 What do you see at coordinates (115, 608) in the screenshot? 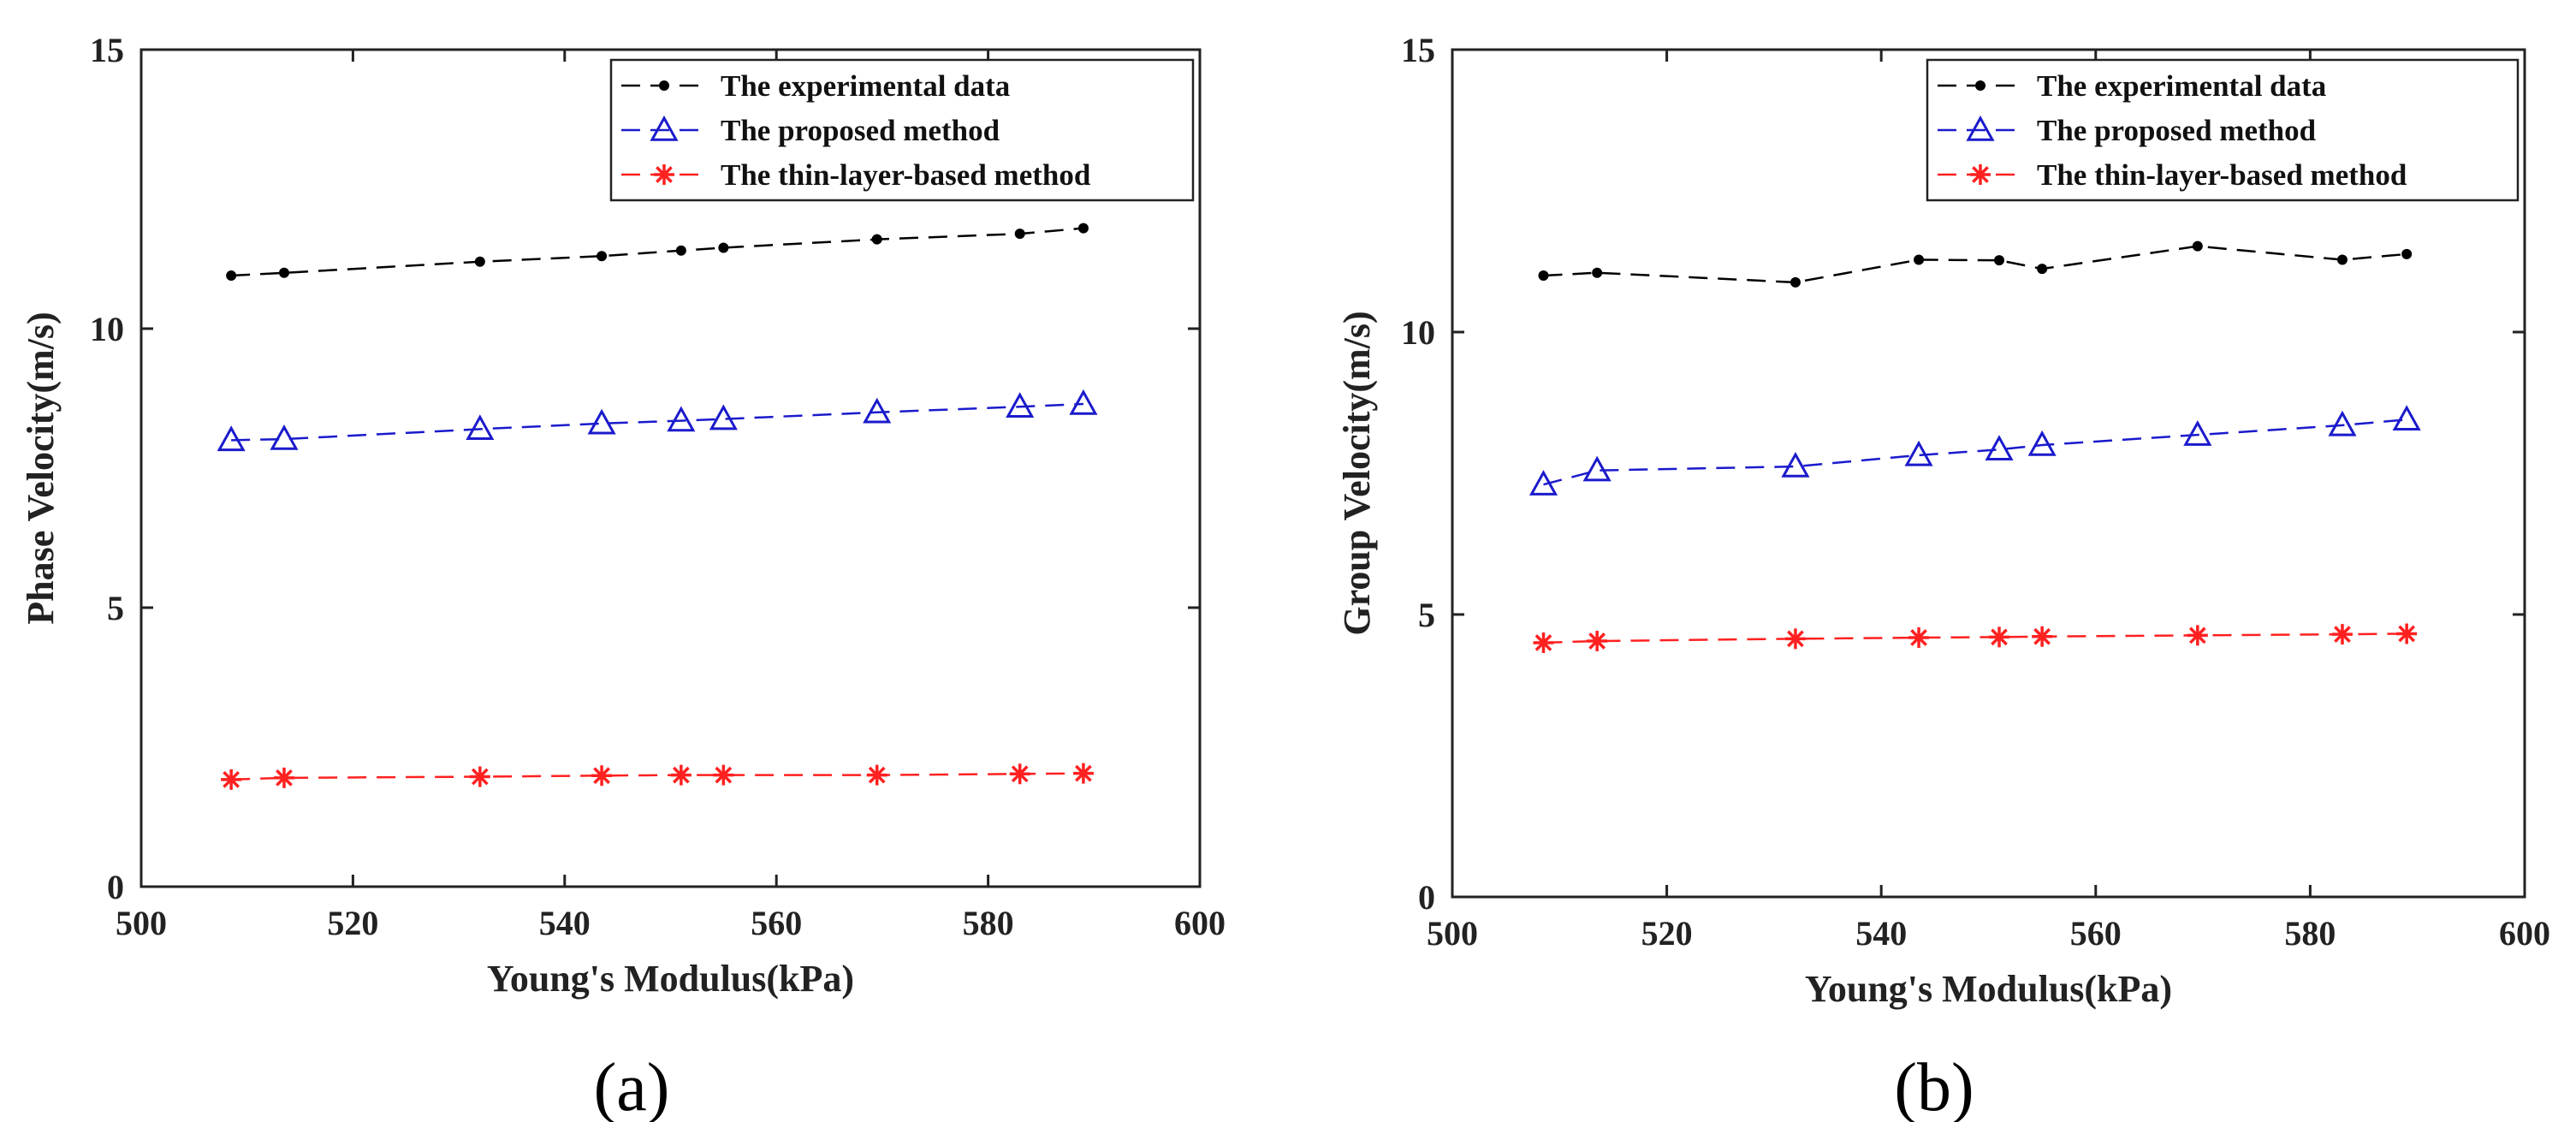
I see `chart-a-y-tick-label: 5` at bounding box center [115, 608].